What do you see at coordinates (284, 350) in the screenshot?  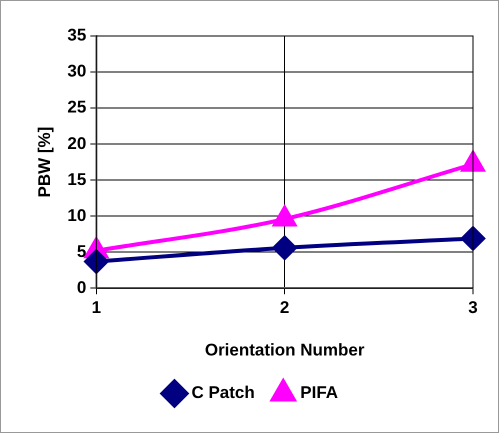 I see `x-axis-title: Orientation Number` at bounding box center [284, 350].